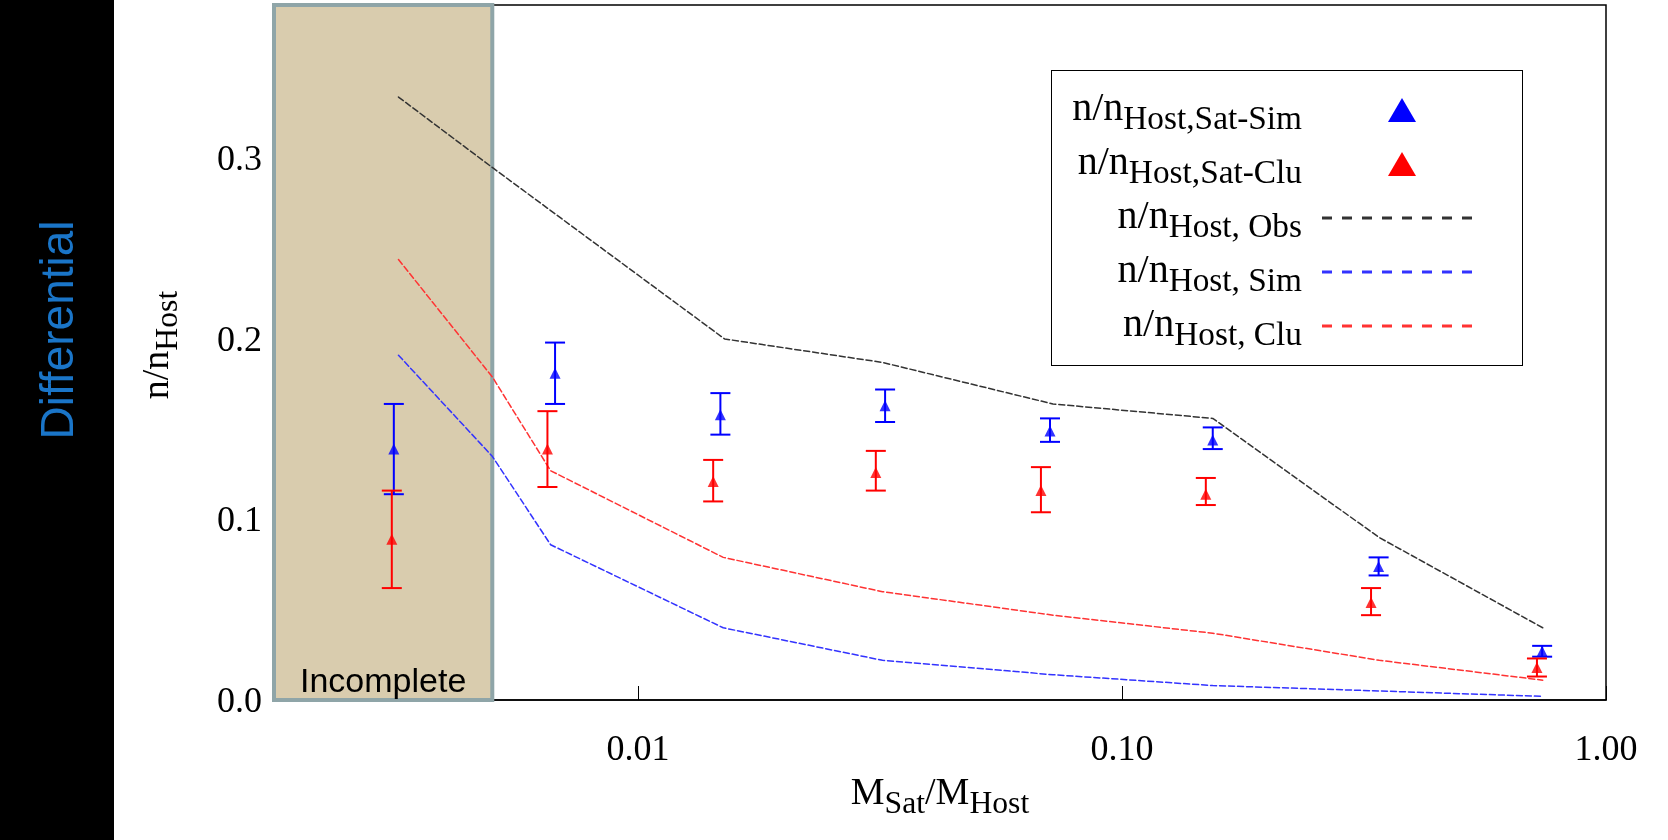  I want to click on x-tick-label: 1.00, so click(1606, 748).